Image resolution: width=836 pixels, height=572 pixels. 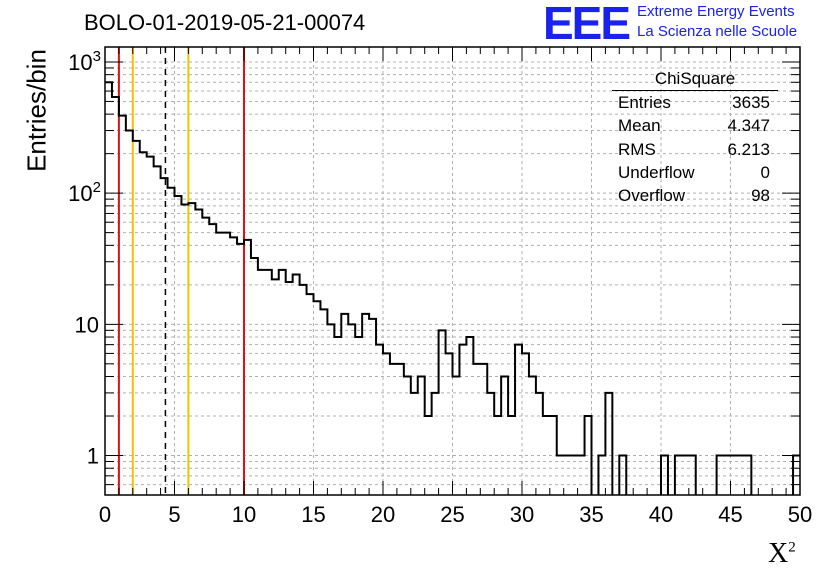 I want to click on x-tick-label: 35, so click(x=591, y=514).